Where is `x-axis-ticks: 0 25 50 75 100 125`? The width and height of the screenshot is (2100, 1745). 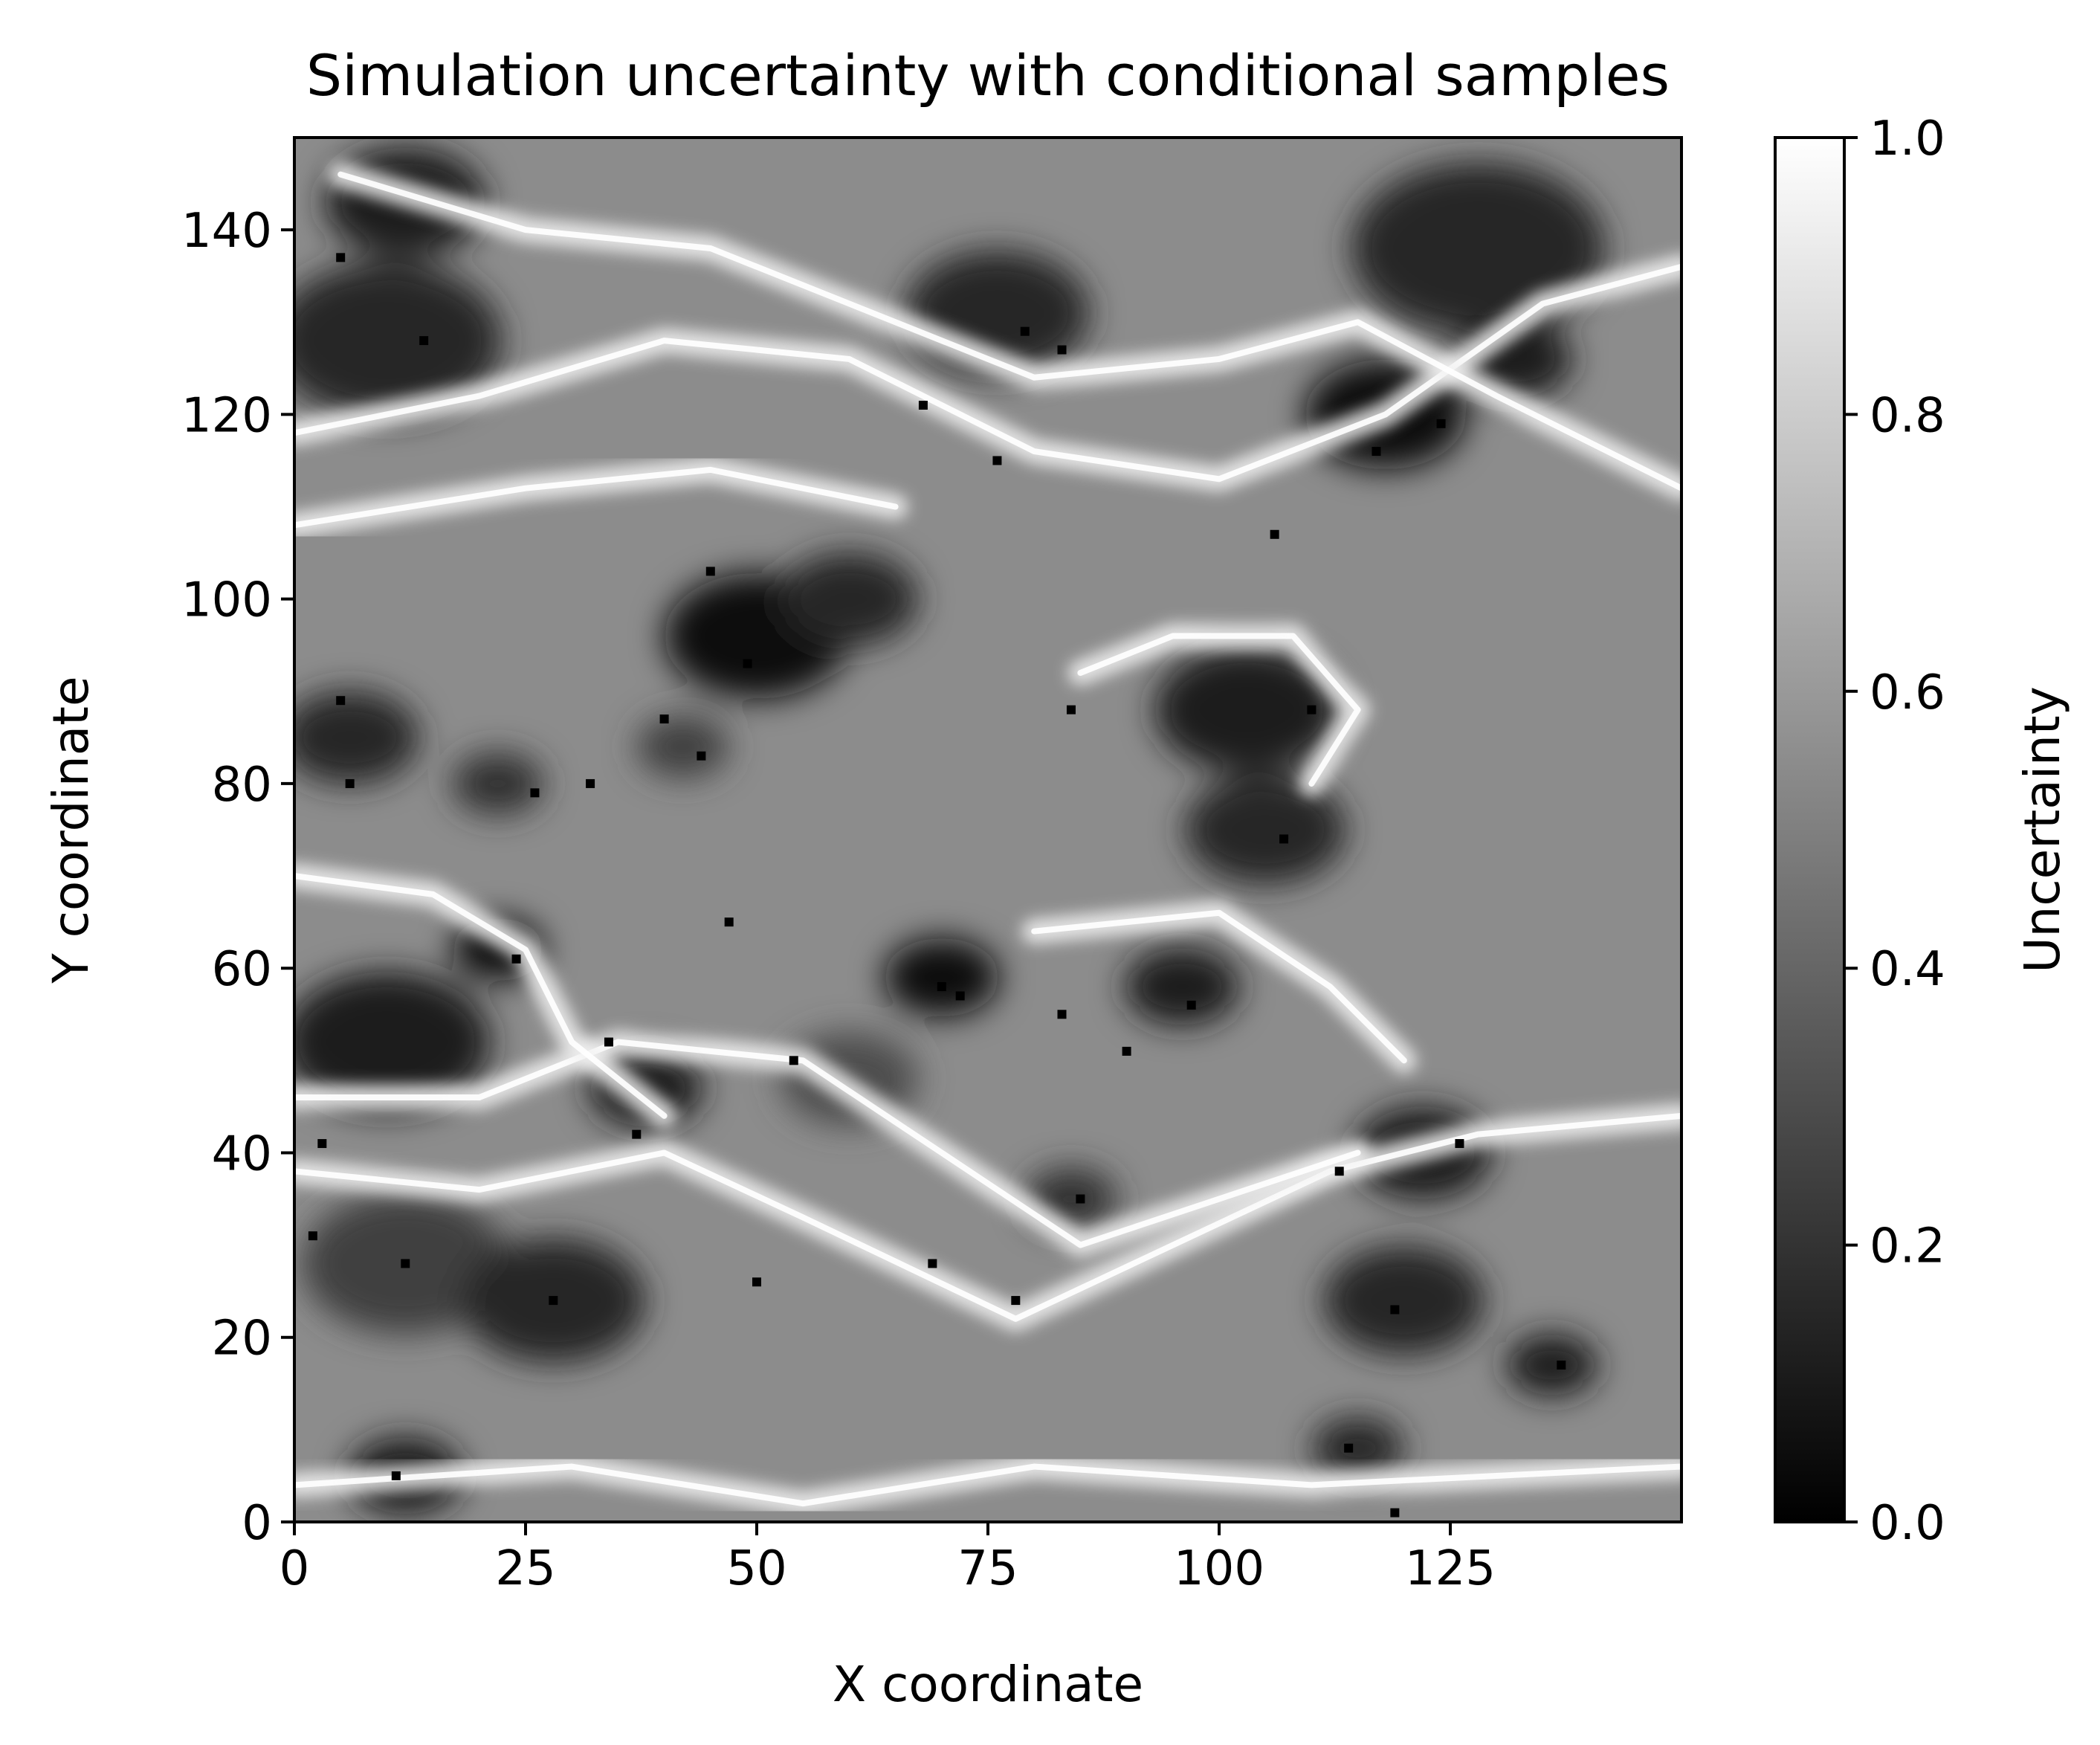
x-axis-ticks: 0 25 50 75 100 125 is located at coordinates (888, 1559).